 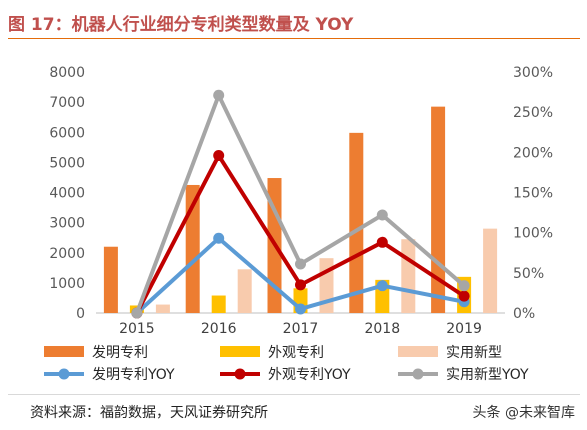 I want to click on x-tick-label: 2016, so click(x=219, y=329).